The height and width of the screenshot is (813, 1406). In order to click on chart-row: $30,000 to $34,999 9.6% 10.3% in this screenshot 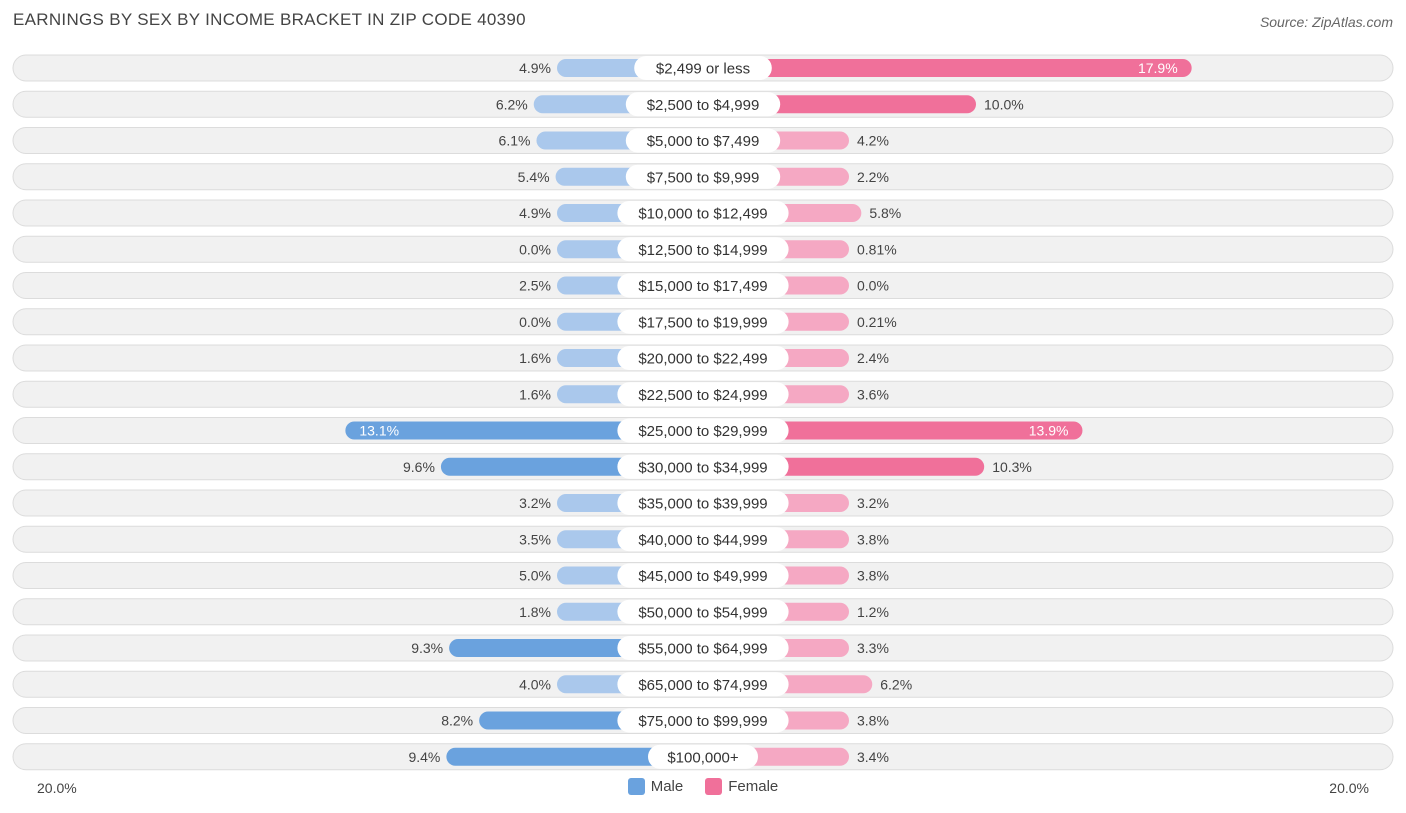, I will do `click(703, 467)`.